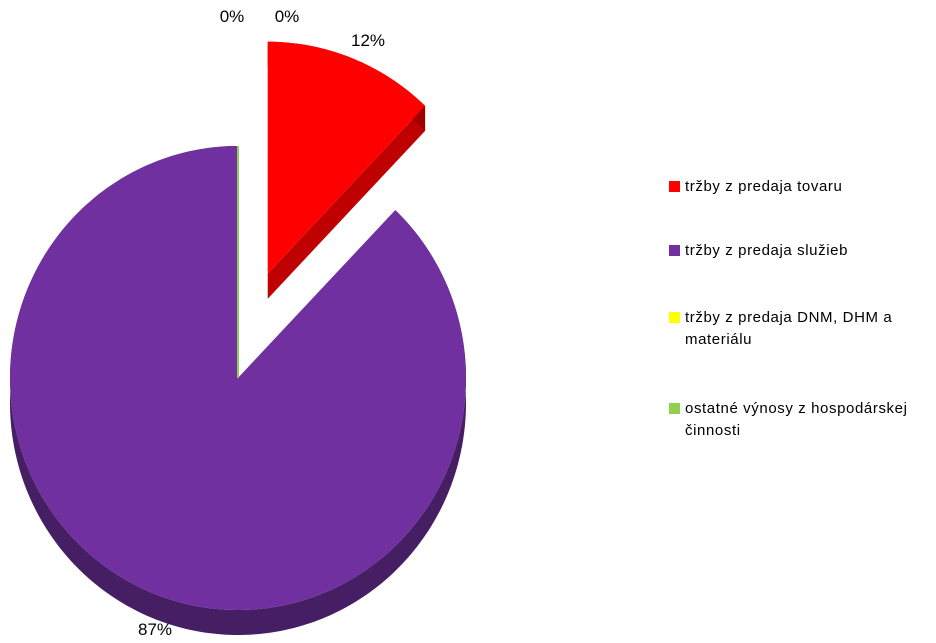 This screenshot has height=643, width=936. I want to click on slice, so click(346, 157).